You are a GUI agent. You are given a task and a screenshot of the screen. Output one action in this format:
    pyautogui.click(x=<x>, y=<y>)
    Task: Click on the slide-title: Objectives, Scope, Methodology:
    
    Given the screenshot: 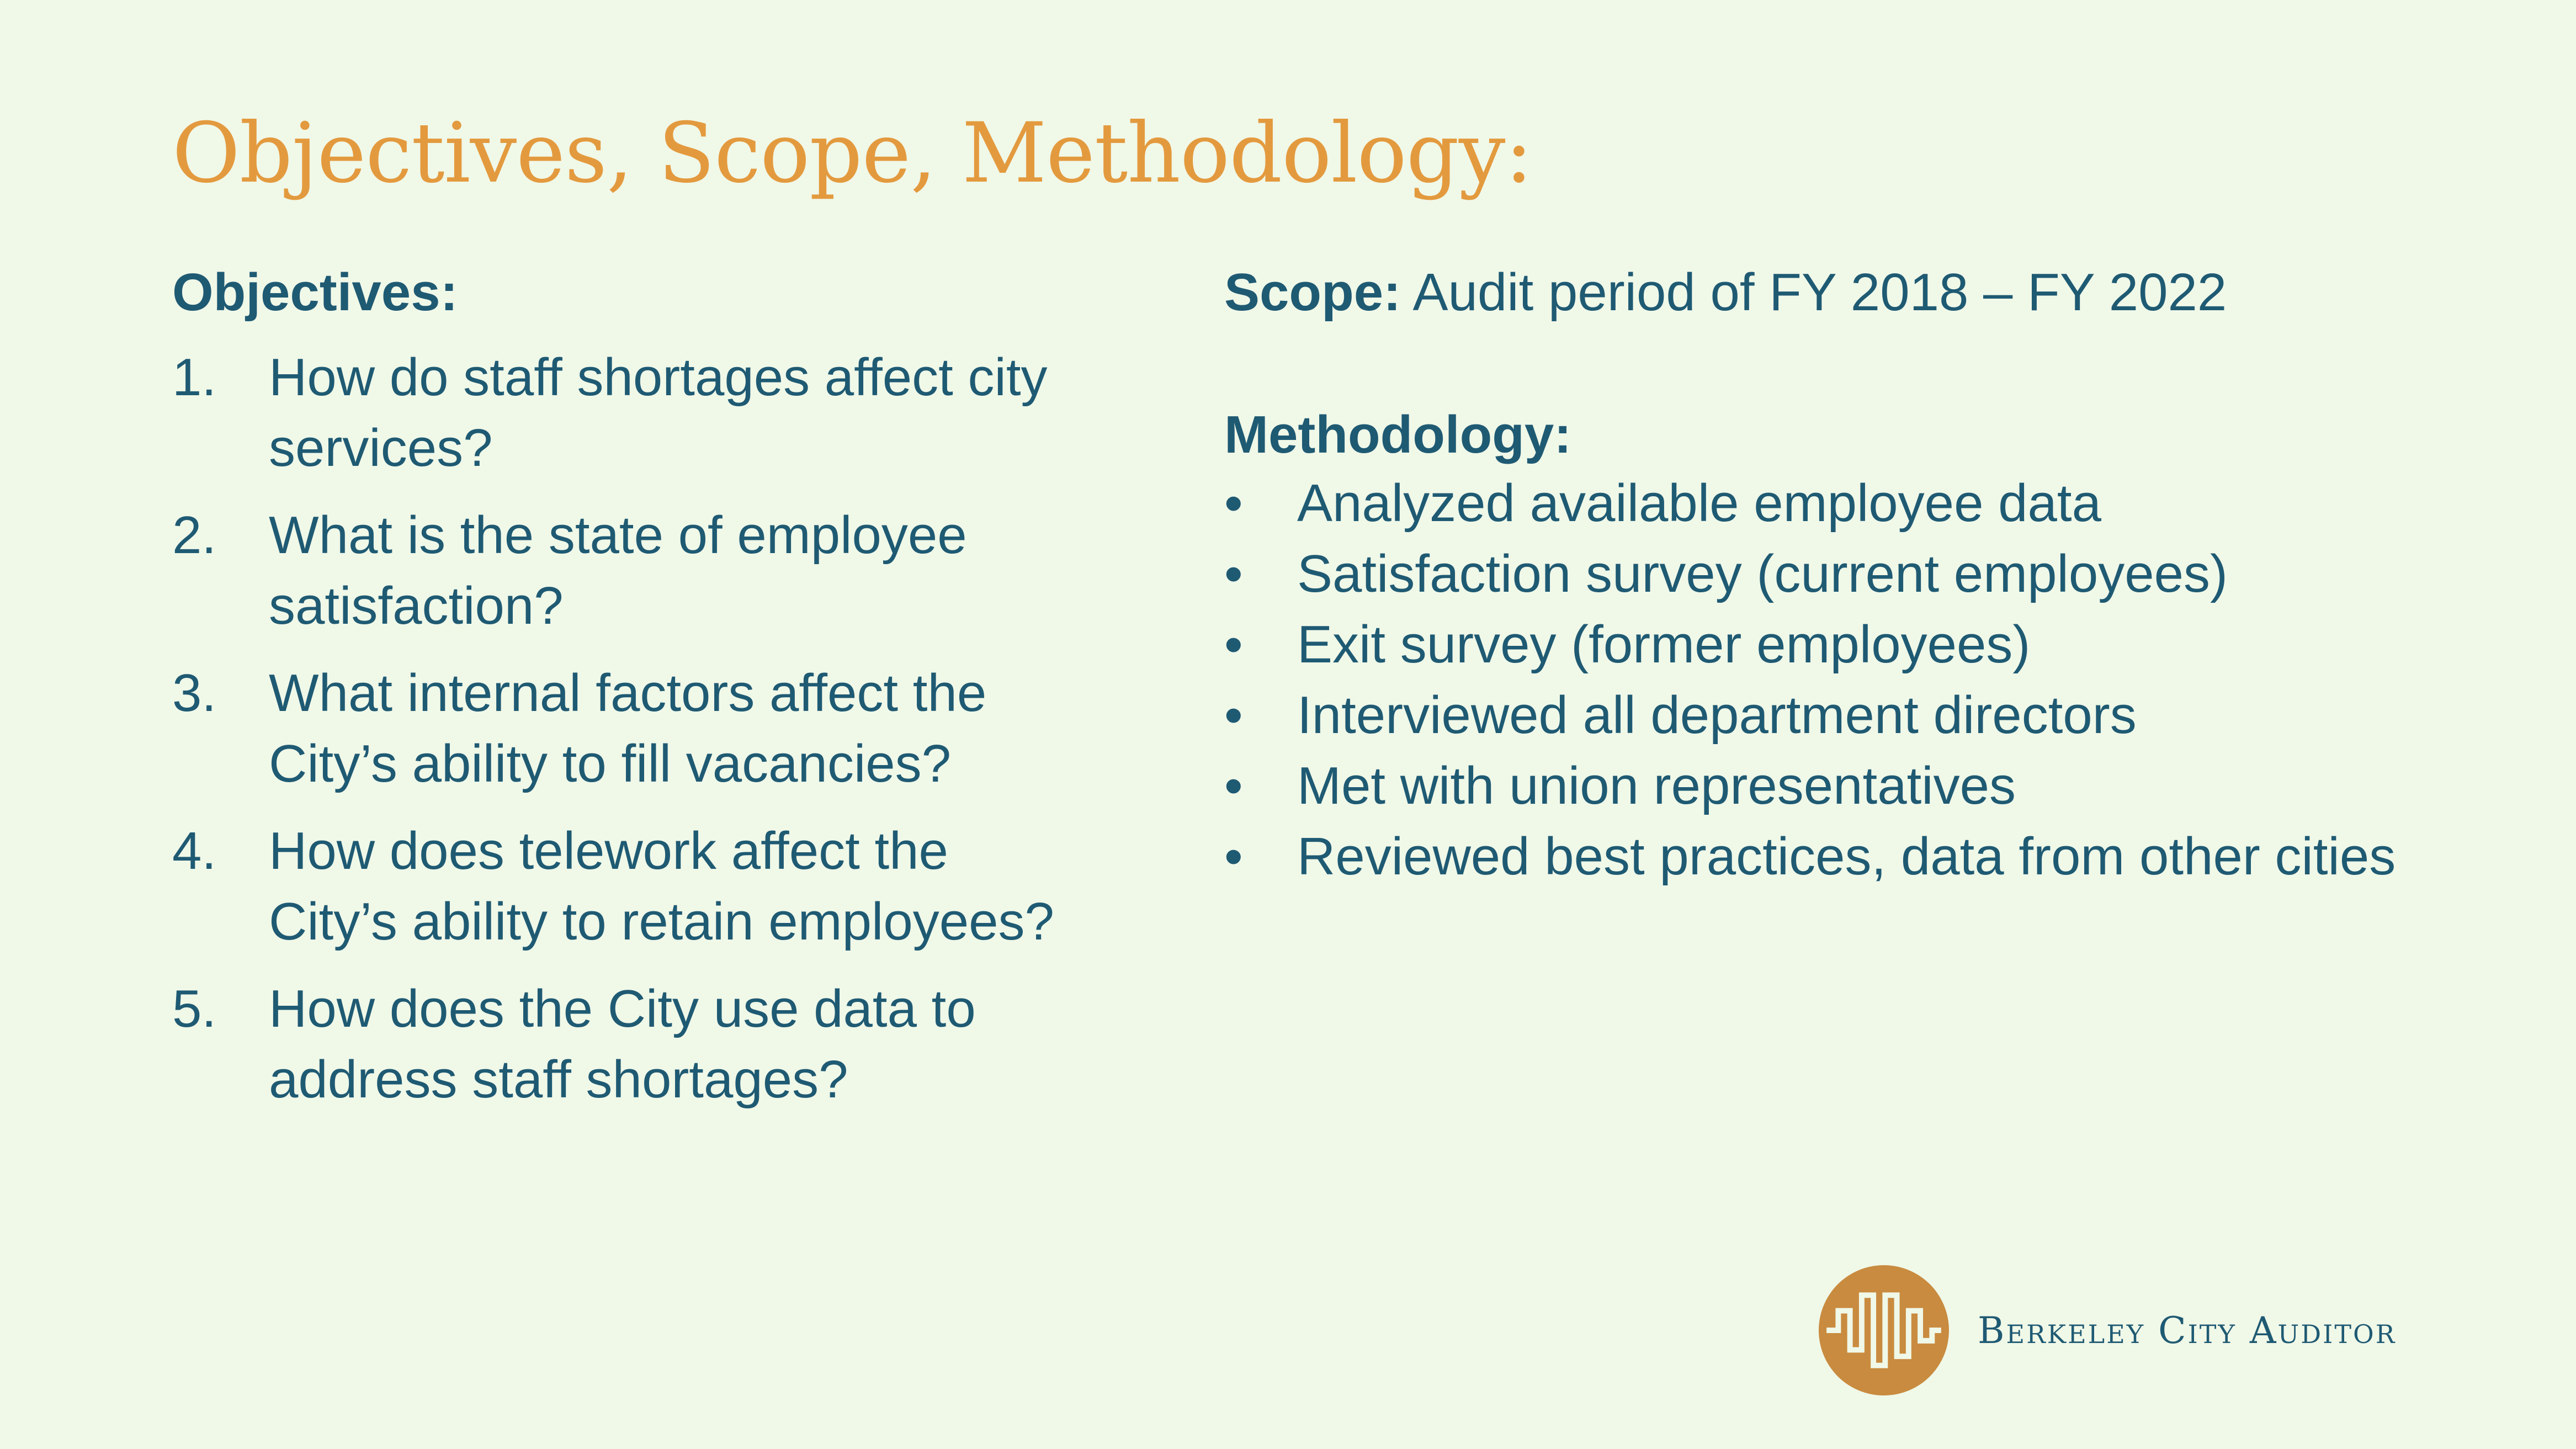 What is the action you would take?
    pyautogui.click(x=852, y=153)
    